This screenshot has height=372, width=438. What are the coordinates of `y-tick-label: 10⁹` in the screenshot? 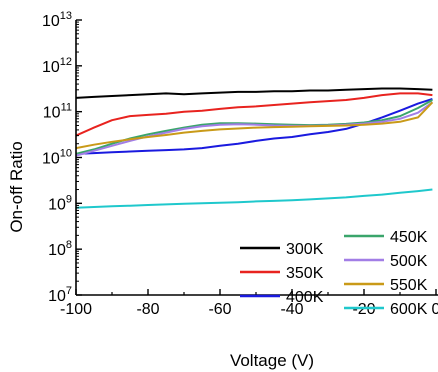 It's located at (60, 203).